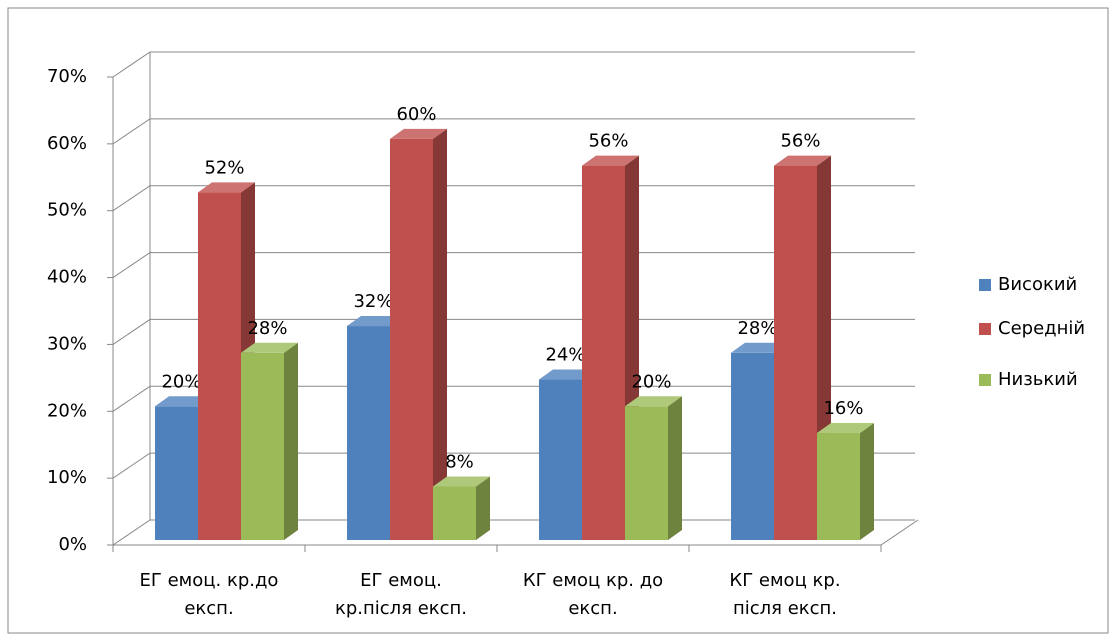  Describe the element at coordinates (224, 167) in the screenshot. I see `data-label: 52%` at that location.